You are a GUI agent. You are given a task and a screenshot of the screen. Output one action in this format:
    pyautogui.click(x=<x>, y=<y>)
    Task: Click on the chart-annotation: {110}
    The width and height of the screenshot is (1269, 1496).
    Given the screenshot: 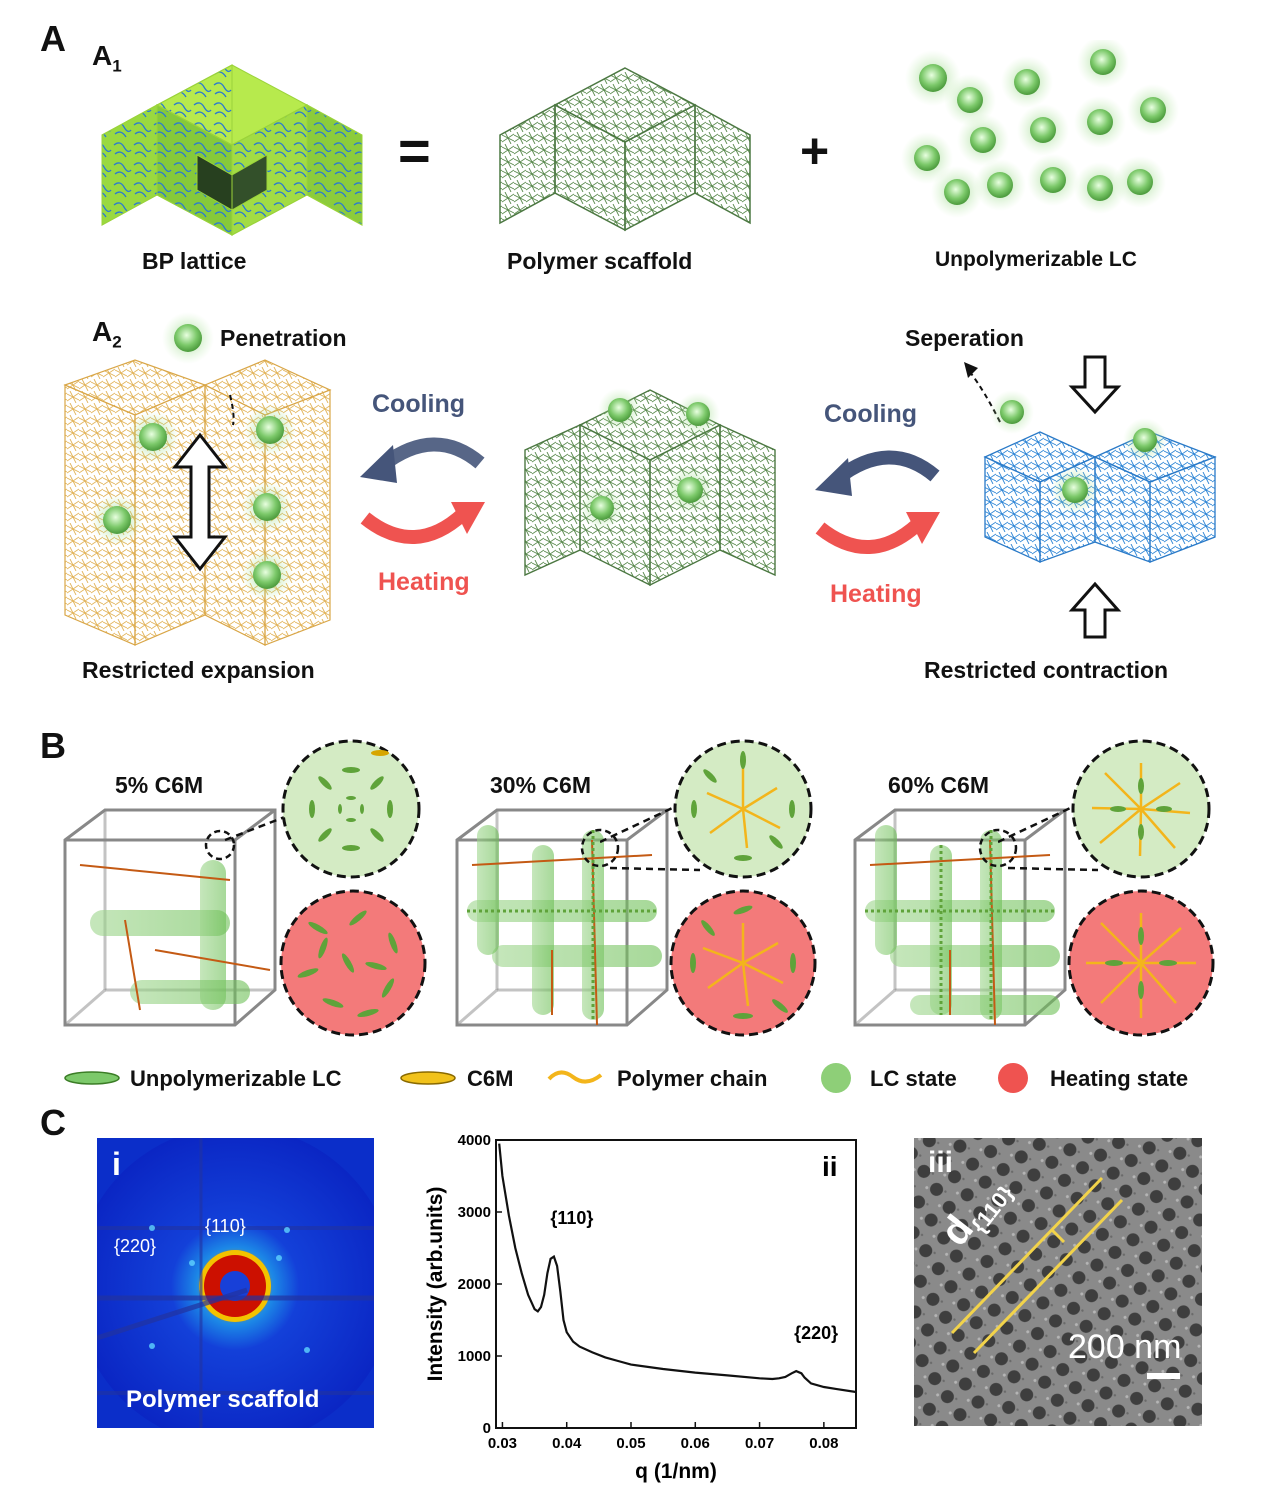 What is the action you would take?
    pyautogui.click(x=571, y=1218)
    